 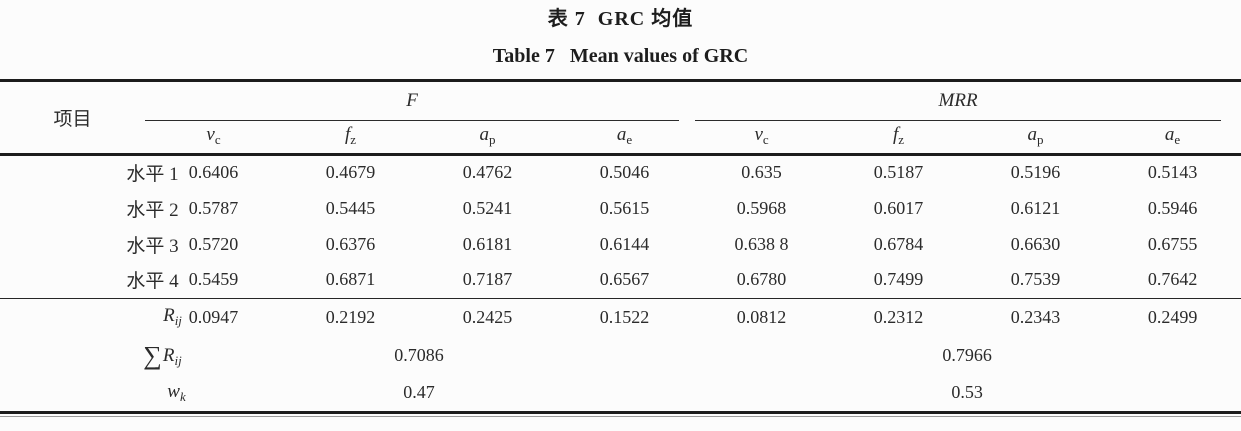 What do you see at coordinates (624, 172) in the screenshot?
I see `value-cell: 0.5046` at bounding box center [624, 172].